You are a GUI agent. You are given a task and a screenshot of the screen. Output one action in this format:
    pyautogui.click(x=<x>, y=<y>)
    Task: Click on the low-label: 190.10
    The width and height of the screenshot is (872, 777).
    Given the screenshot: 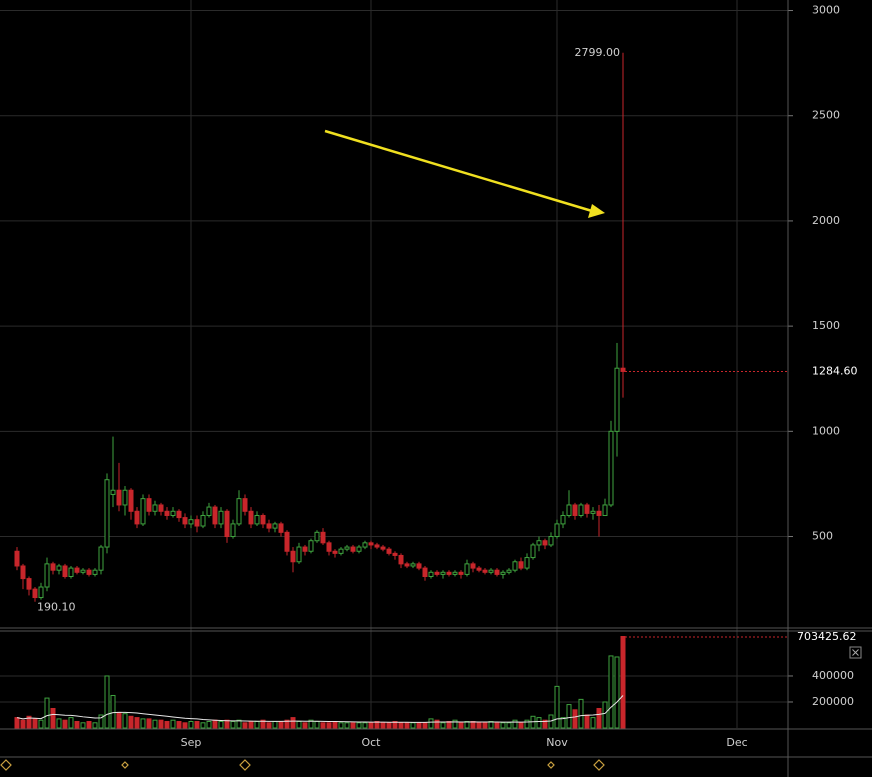 What is the action you would take?
    pyautogui.click(x=56, y=607)
    